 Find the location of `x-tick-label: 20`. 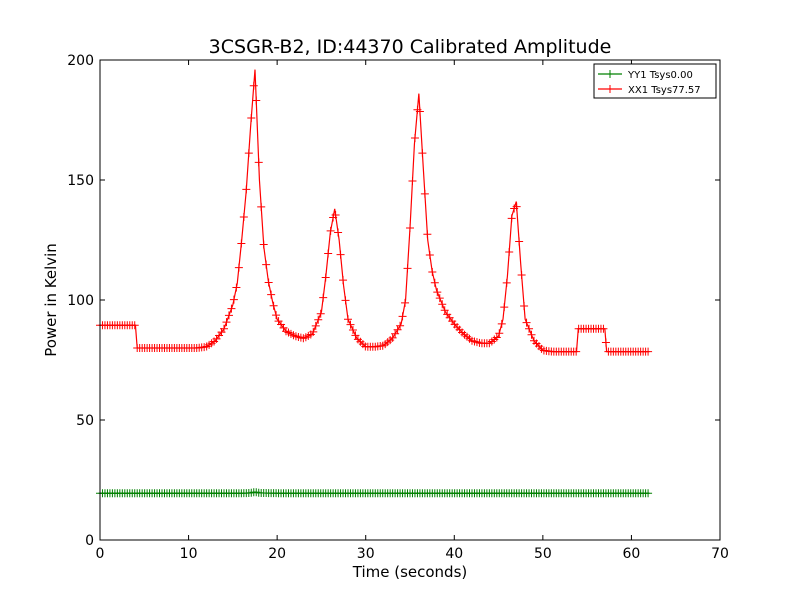

x-tick-label: 20 is located at coordinates (277, 554).